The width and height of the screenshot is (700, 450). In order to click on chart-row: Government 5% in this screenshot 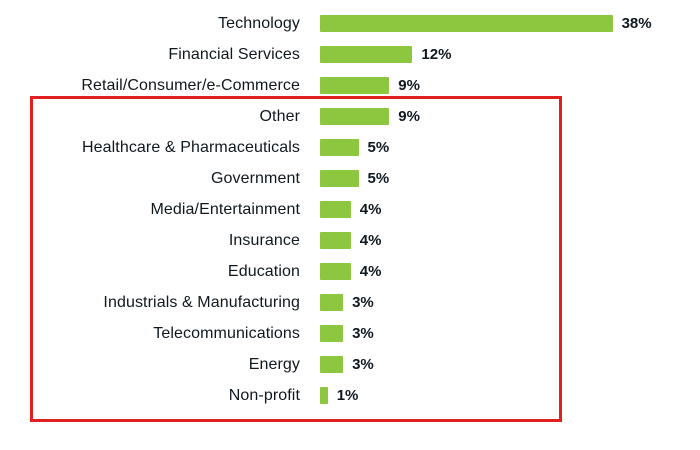, I will do `click(350, 178)`.